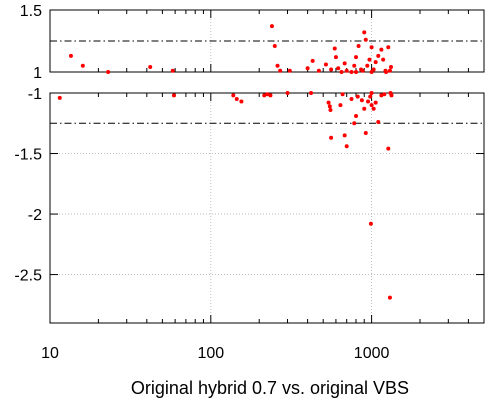 The width and height of the screenshot is (500, 400). I want to click on y-tick-label: 1.5, so click(31, 11).